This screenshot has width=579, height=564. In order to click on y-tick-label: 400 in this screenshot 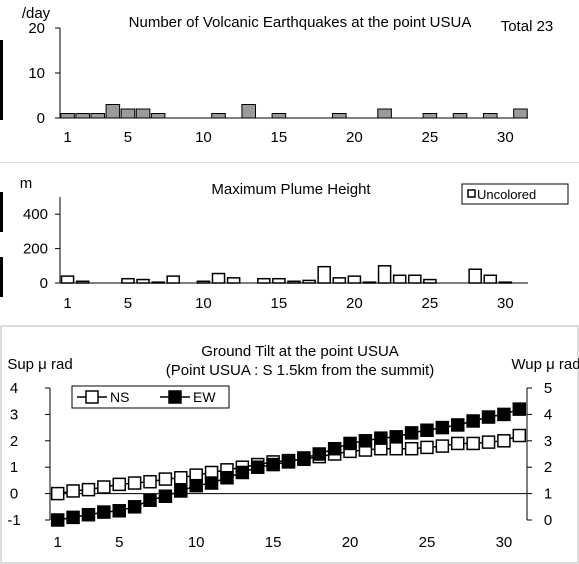, I will do `click(35, 214)`.